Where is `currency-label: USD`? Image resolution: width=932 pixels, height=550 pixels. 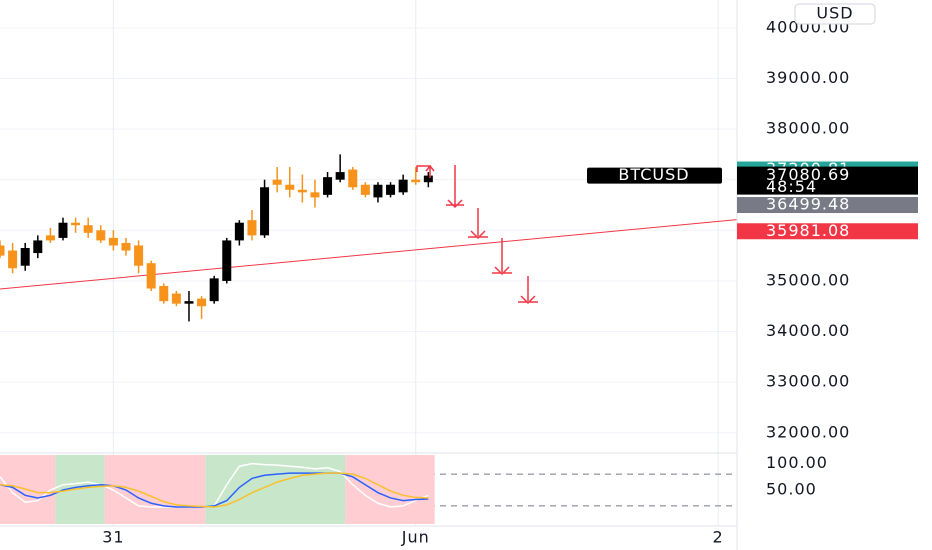
currency-label: USD is located at coordinates (834, 13).